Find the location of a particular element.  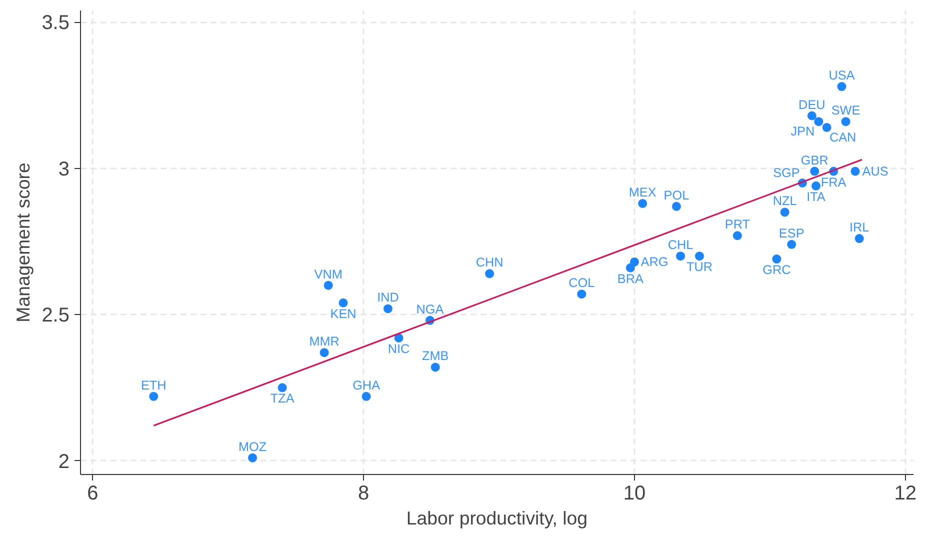

annotation: MEX is located at coordinates (642, 192).